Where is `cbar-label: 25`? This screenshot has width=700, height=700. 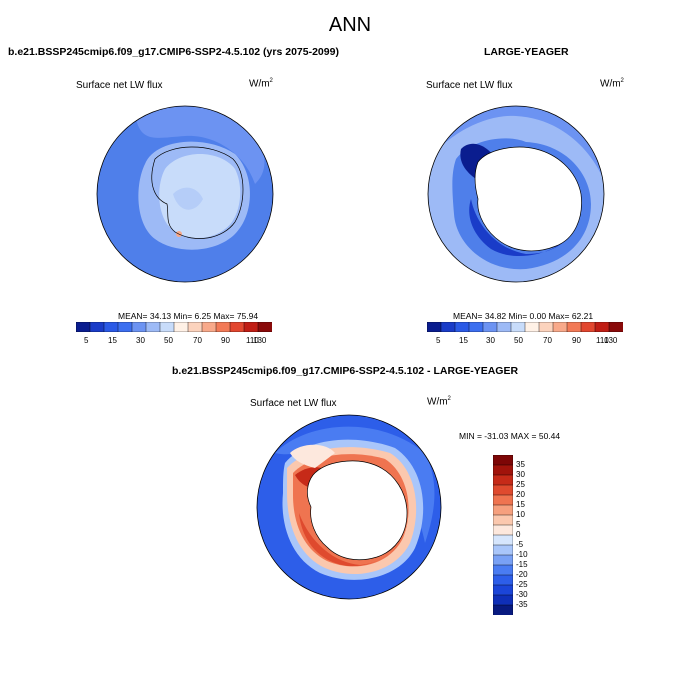
cbar-label: 25 is located at coordinates (520, 484).